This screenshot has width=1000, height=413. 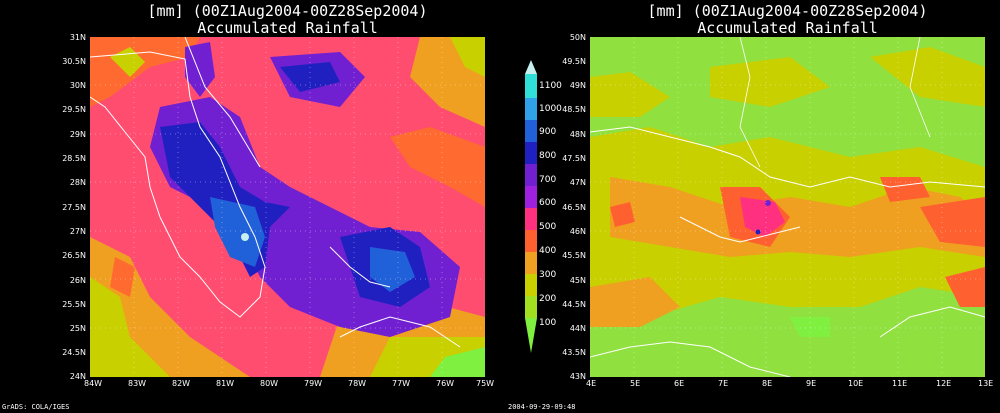 I want to click on colorbar-swatches, so click(x=531, y=206).